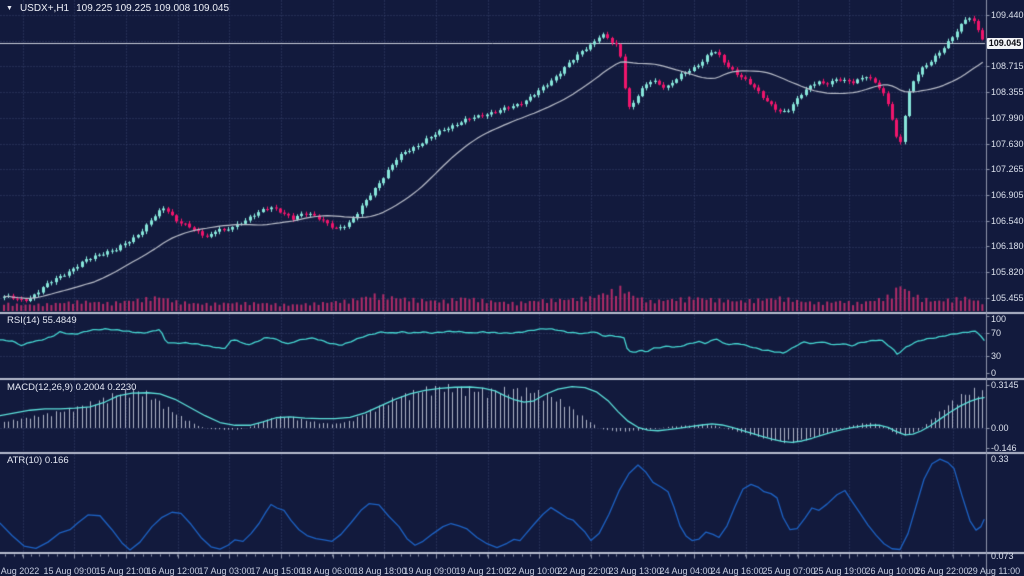 This screenshot has width=1024, height=576. What do you see at coordinates (1004, 447) in the screenshot?
I see `macd-axis-label: -0.146` at bounding box center [1004, 447].